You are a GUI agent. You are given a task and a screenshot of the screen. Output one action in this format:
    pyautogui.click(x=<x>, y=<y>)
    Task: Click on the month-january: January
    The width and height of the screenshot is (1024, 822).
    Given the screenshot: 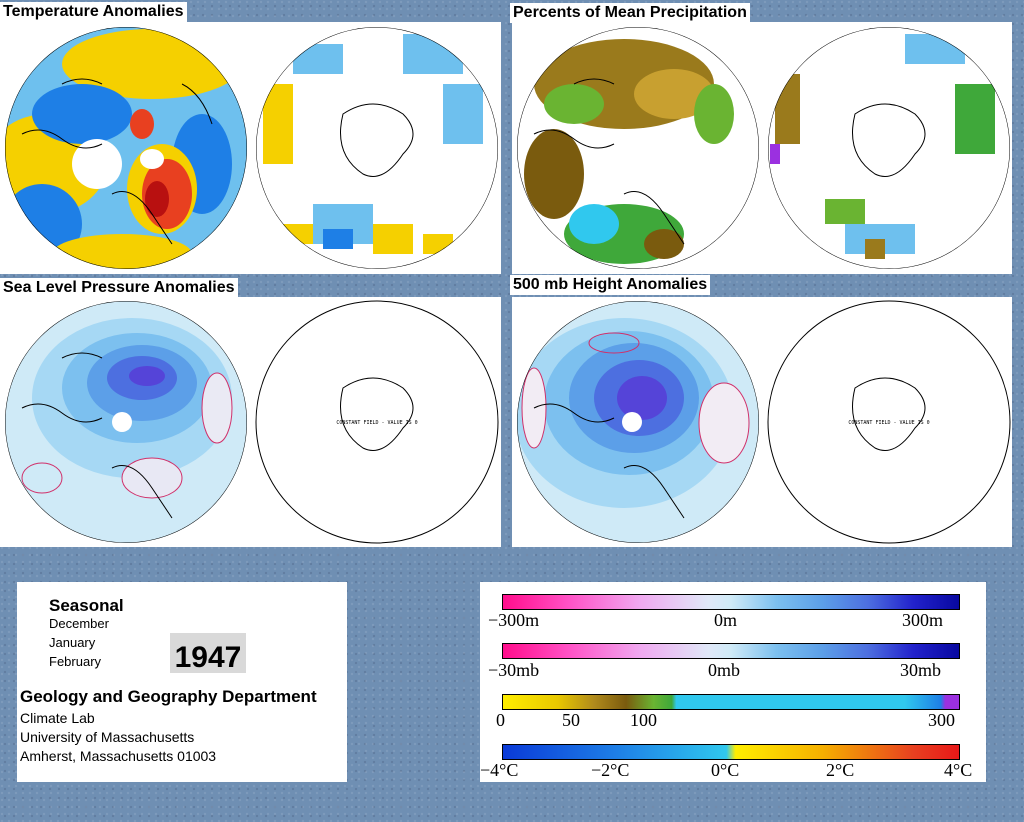 What is the action you would take?
    pyautogui.click(x=72, y=642)
    